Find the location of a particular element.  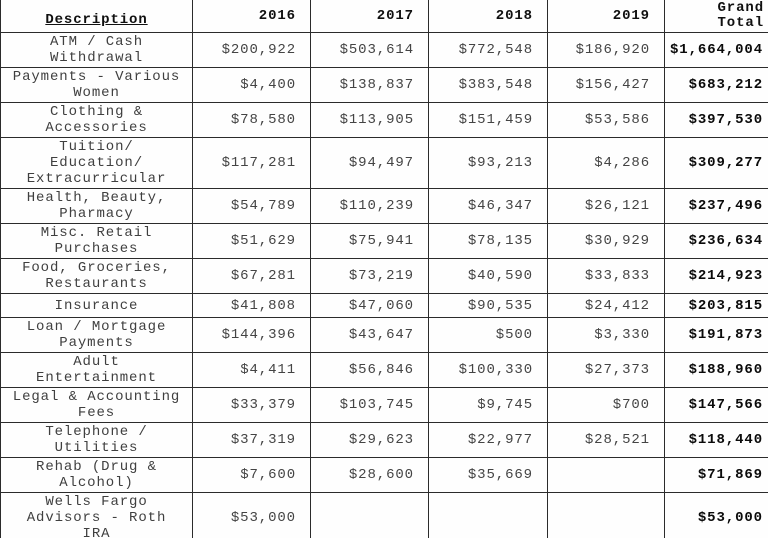

cell-2019: $3,330 is located at coordinates (606, 335).